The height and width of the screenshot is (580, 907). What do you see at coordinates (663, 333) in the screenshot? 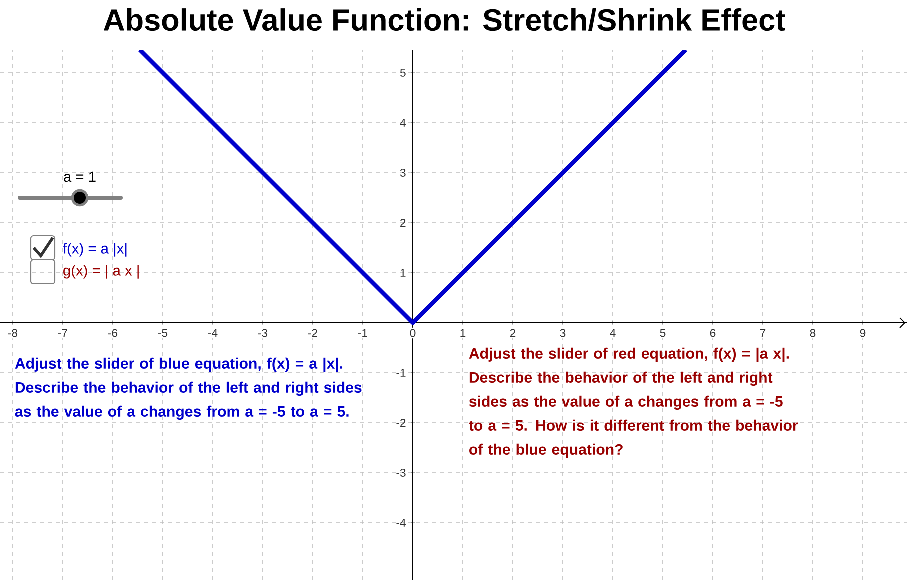
I see `x-tick-label: 5` at bounding box center [663, 333].